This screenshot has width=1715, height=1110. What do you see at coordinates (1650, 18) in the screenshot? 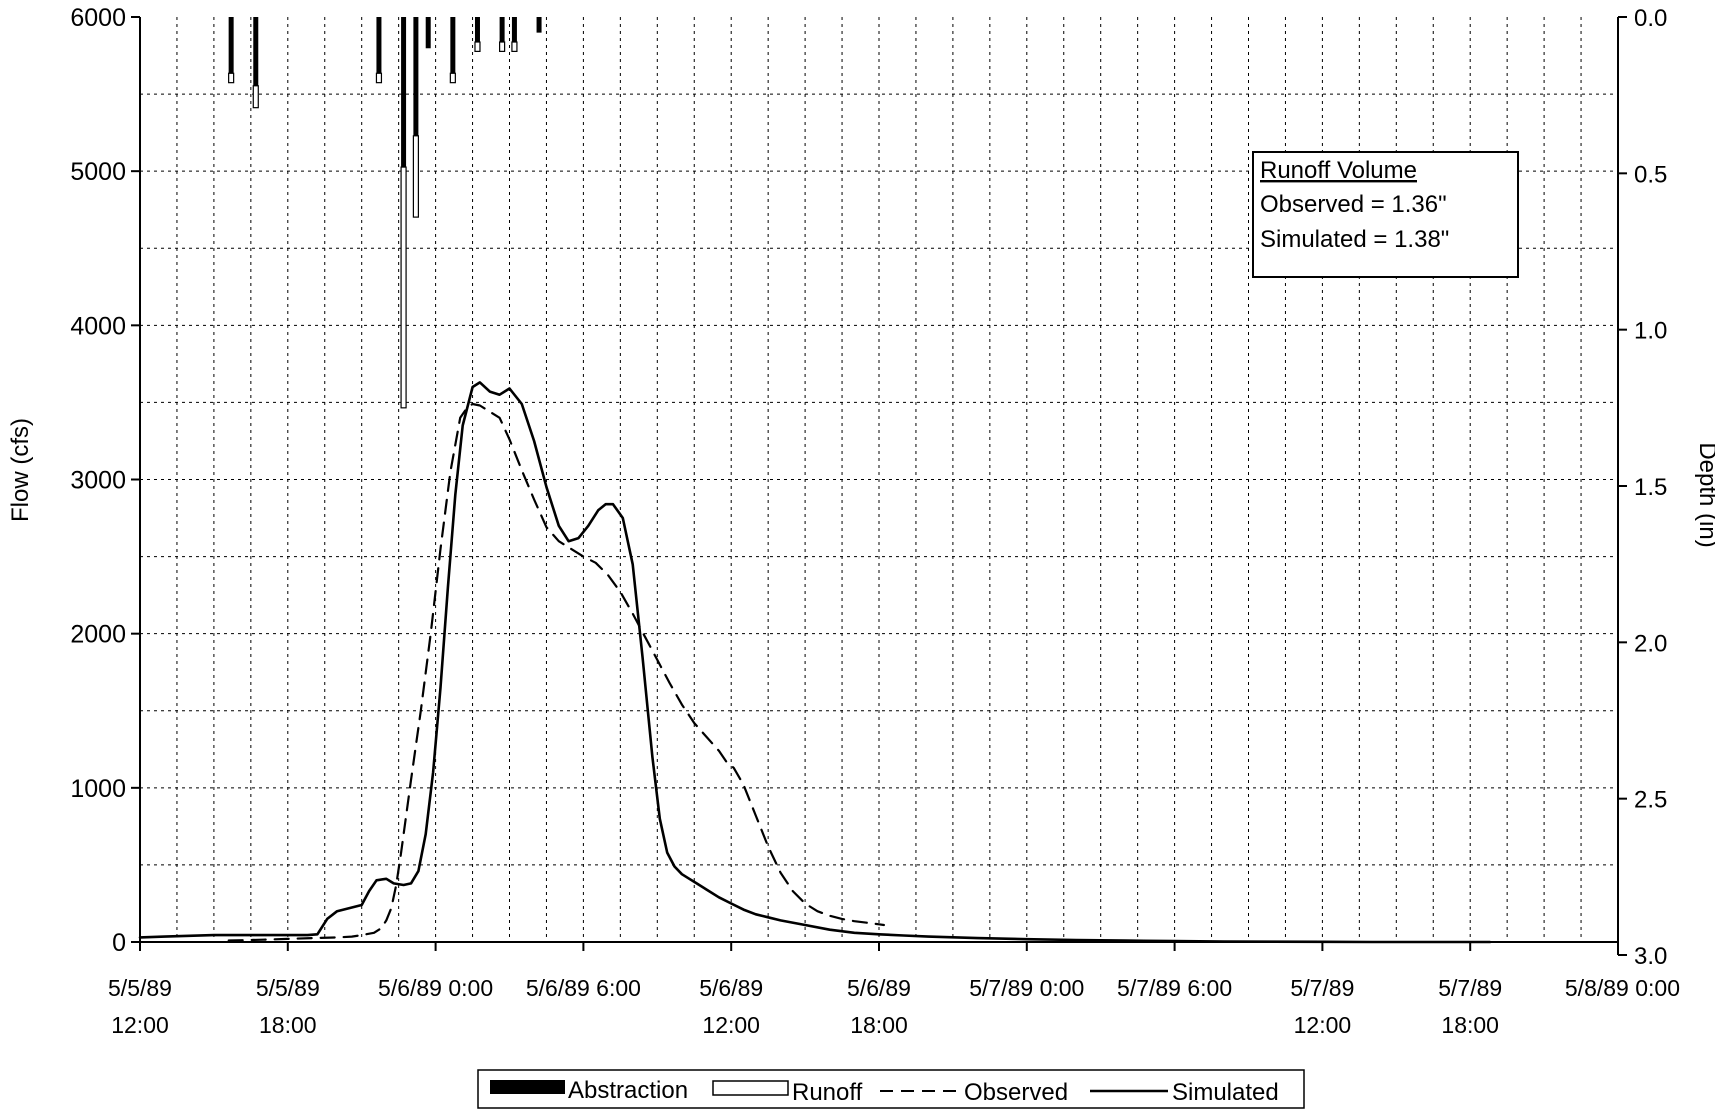
I see `y-right-tick-label: 0.0` at bounding box center [1650, 18].